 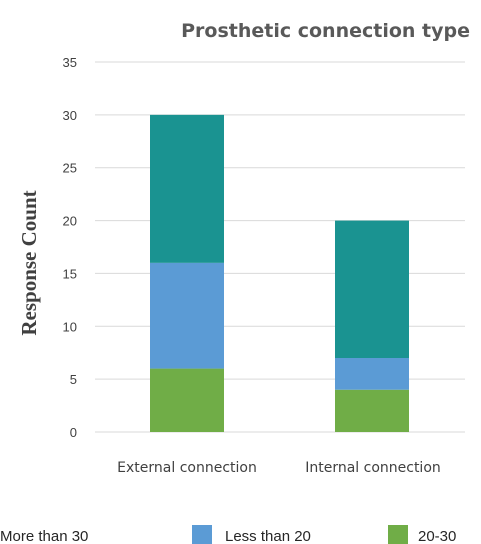 I want to click on y-tick-label: 30, so click(x=70, y=115).